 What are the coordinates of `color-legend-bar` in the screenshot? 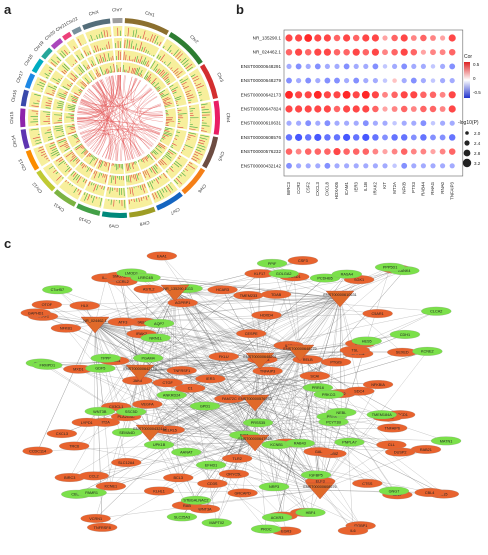 It's located at (467, 80).